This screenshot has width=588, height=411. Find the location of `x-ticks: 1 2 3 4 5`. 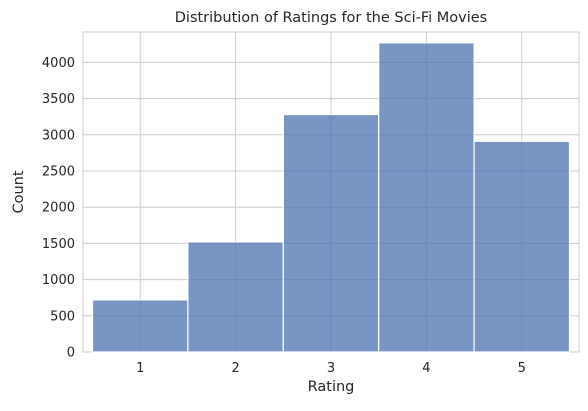

x-ticks: 1 2 3 4 5 is located at coordinates (331, 368).